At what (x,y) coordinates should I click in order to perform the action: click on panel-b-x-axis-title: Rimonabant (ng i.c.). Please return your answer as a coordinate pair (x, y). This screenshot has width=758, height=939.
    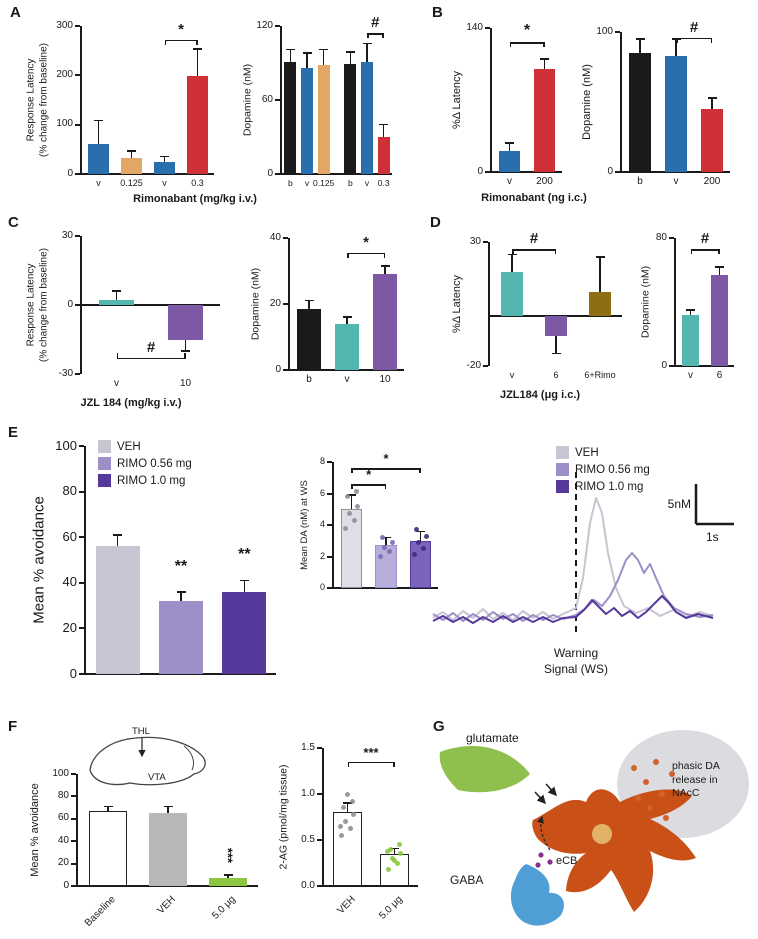
    Looking at the image, I should click on (534, 198).